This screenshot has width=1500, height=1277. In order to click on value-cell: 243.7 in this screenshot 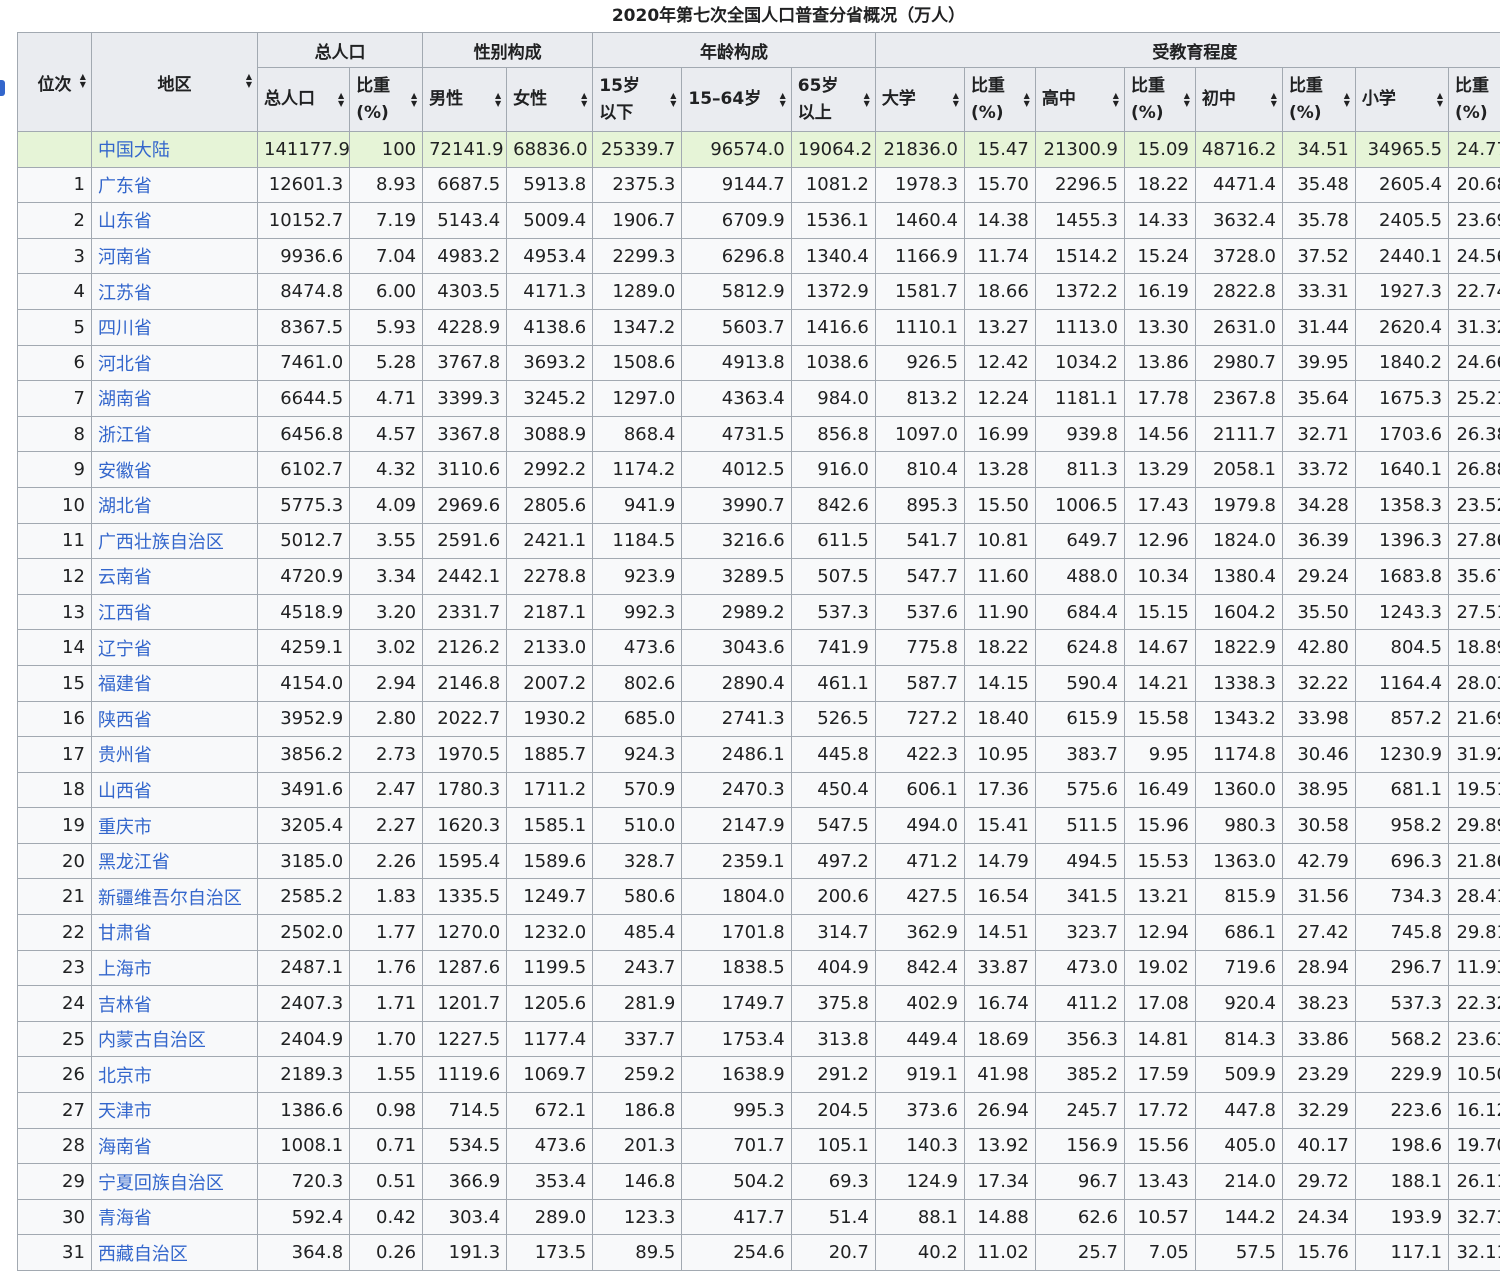, I will do `click(637, 968)`.